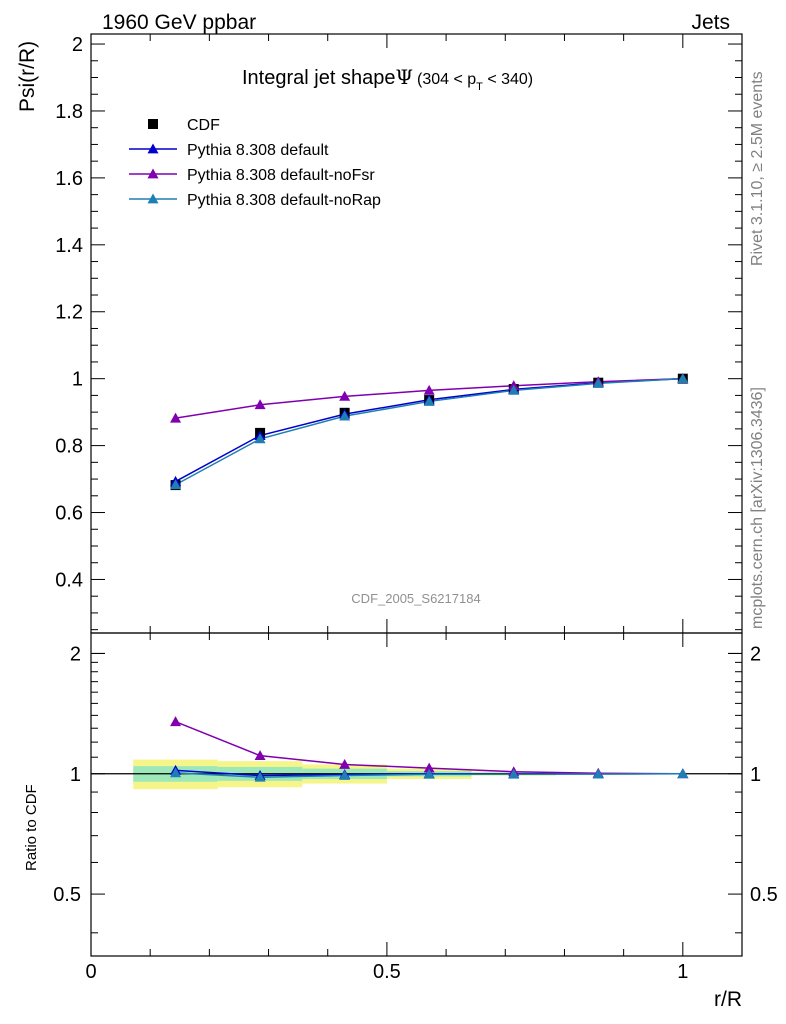  I want to click on y-tick-label: 1, so click(77, 380).